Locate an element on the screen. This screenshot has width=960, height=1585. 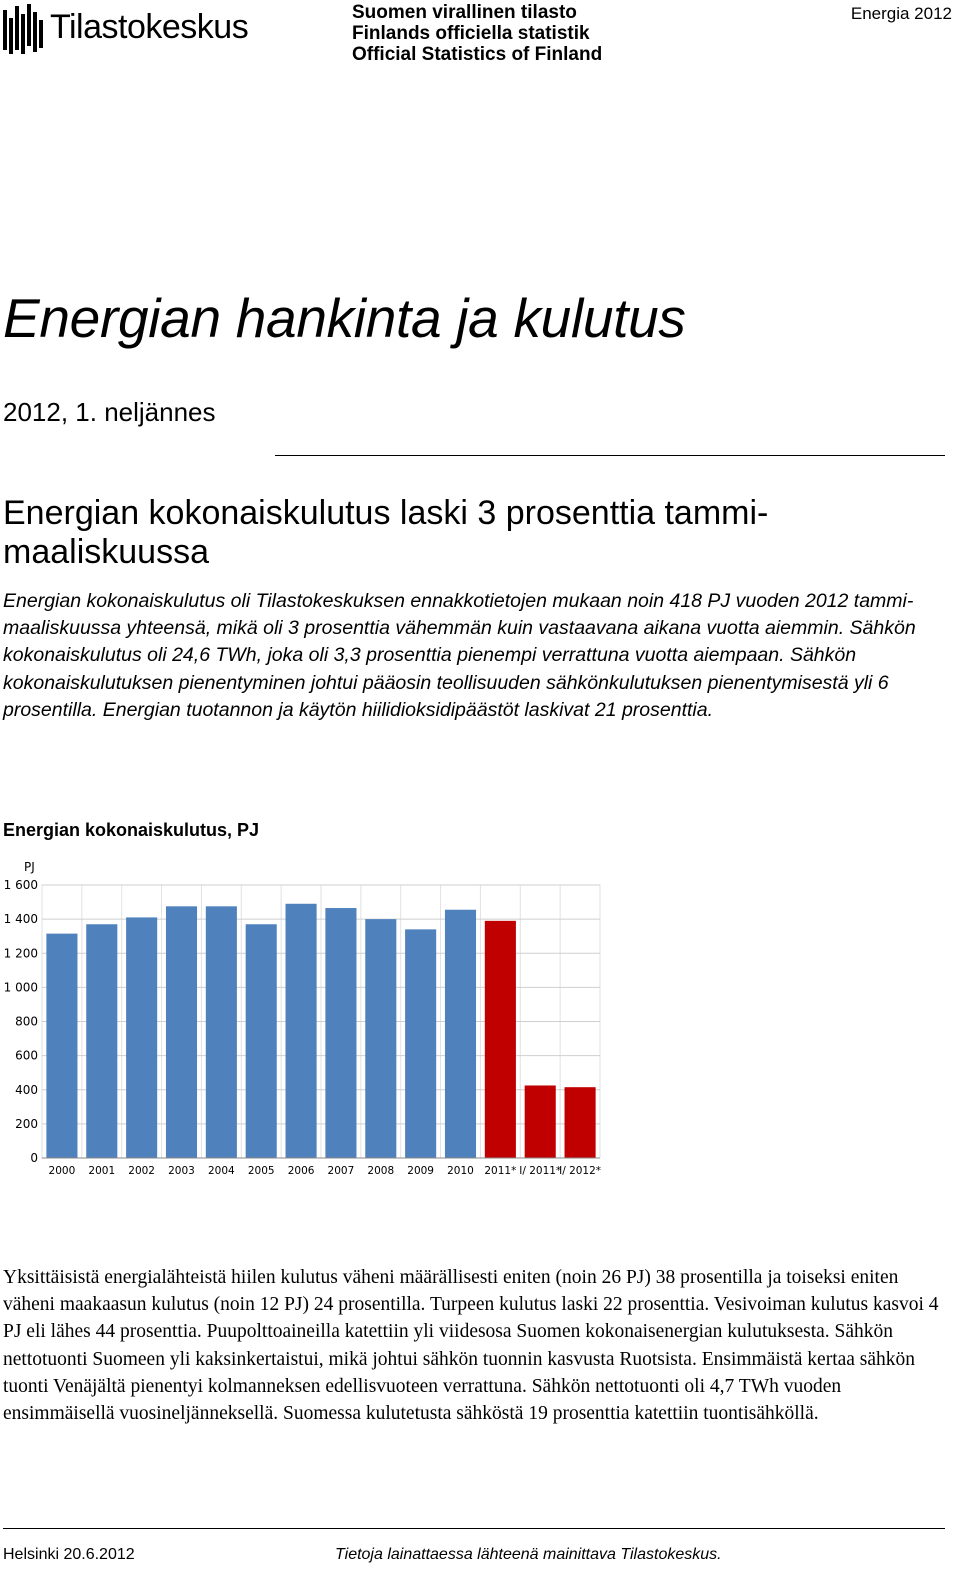
divider is located at coordinates (610, 455).